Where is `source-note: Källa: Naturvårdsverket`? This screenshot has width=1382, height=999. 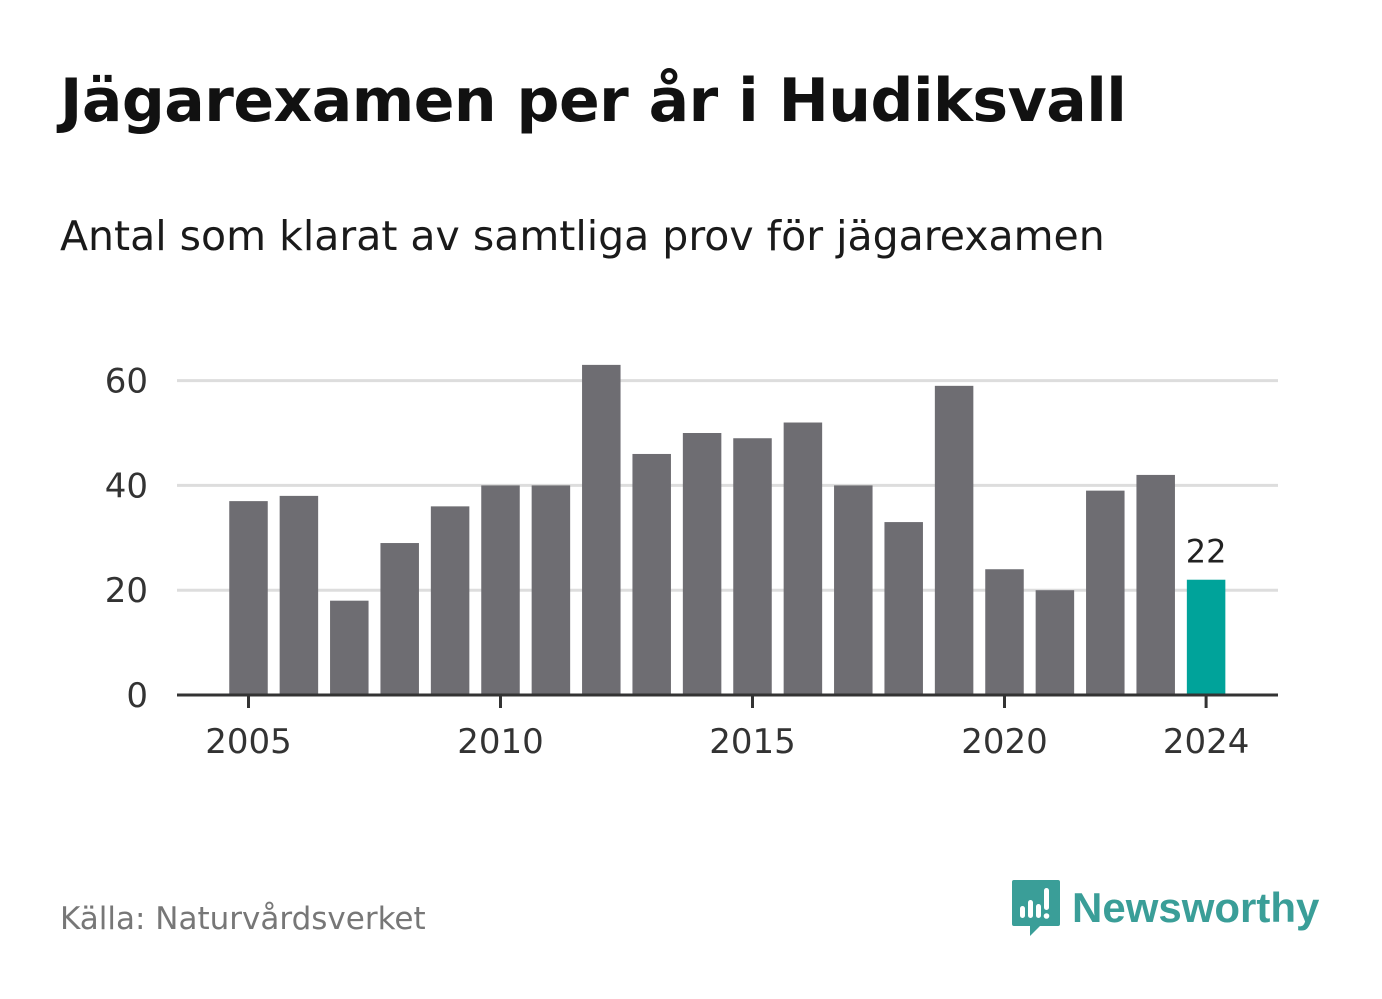 source-note: Källa: Naturvårdsverket is located at coordinates (243, 919).